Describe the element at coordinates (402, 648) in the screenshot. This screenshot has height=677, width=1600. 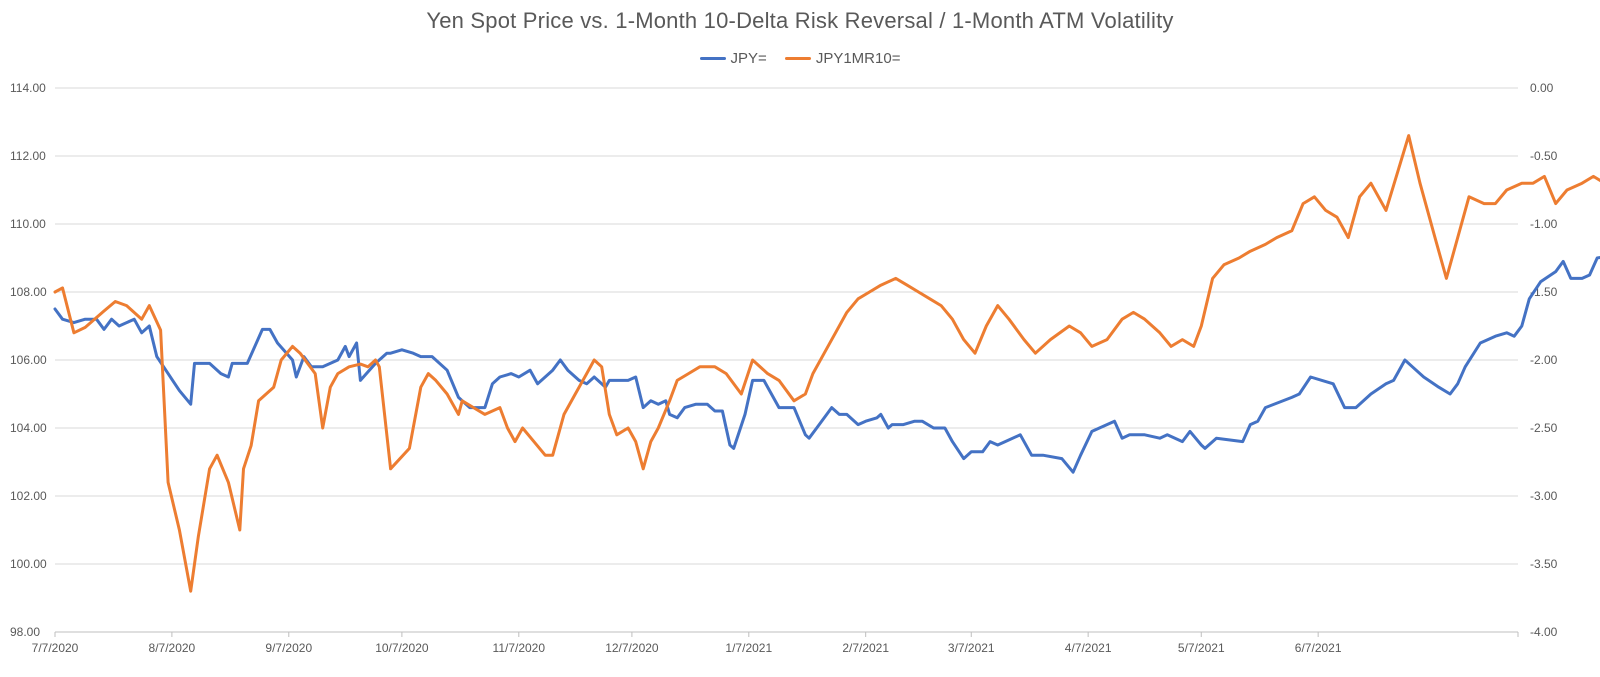
I see `x-tick-label: 10/7/2020` at that location.